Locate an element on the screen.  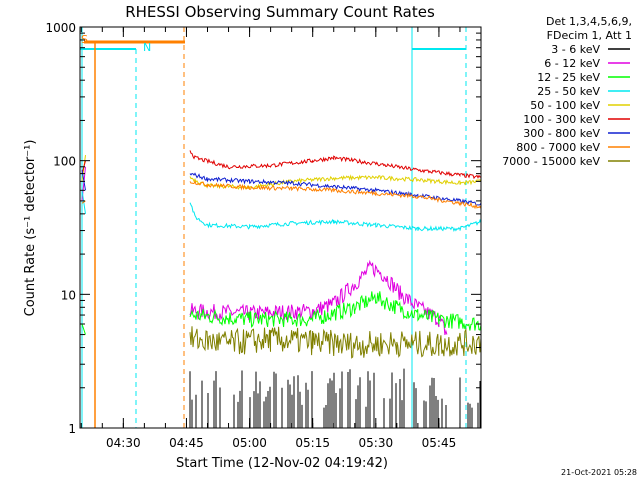
timestamp: 21-Oct-2021 05:28 is located at coordinates (599, 472).